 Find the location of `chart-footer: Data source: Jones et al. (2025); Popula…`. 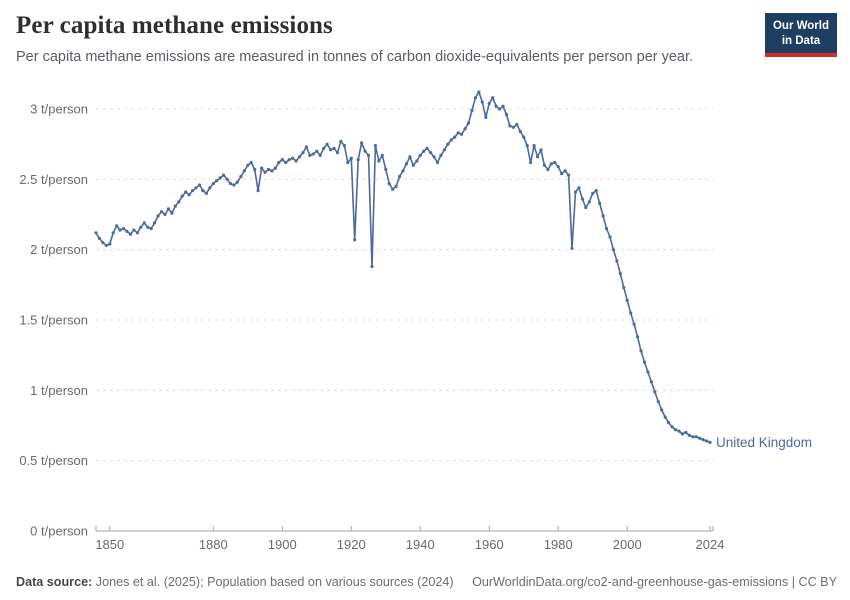

chart-footer: Data source: Jones et al. (2025); Popula… is located at coordinates (426, 582).